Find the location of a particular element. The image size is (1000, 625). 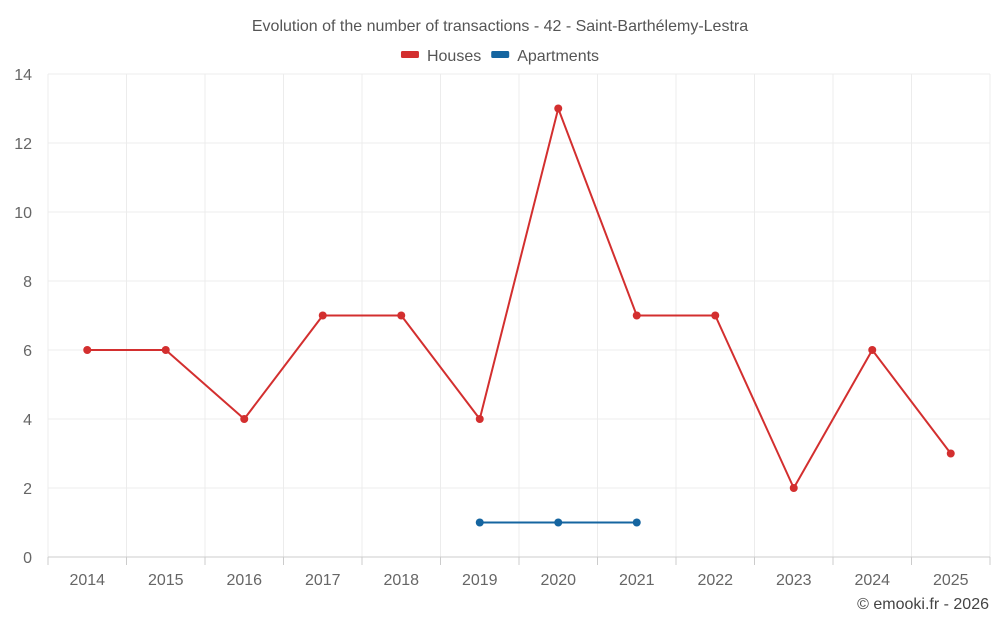

y-axis: 0 2 4 6 8 10 12 14 is located at coordinates (23, 317).